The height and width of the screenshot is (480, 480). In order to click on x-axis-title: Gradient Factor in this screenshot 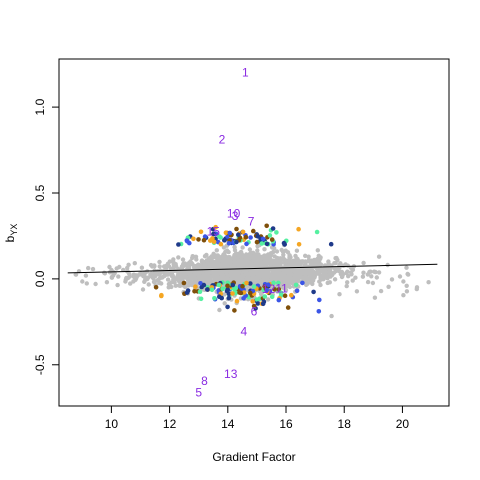, I will do `click(253, 457)`.